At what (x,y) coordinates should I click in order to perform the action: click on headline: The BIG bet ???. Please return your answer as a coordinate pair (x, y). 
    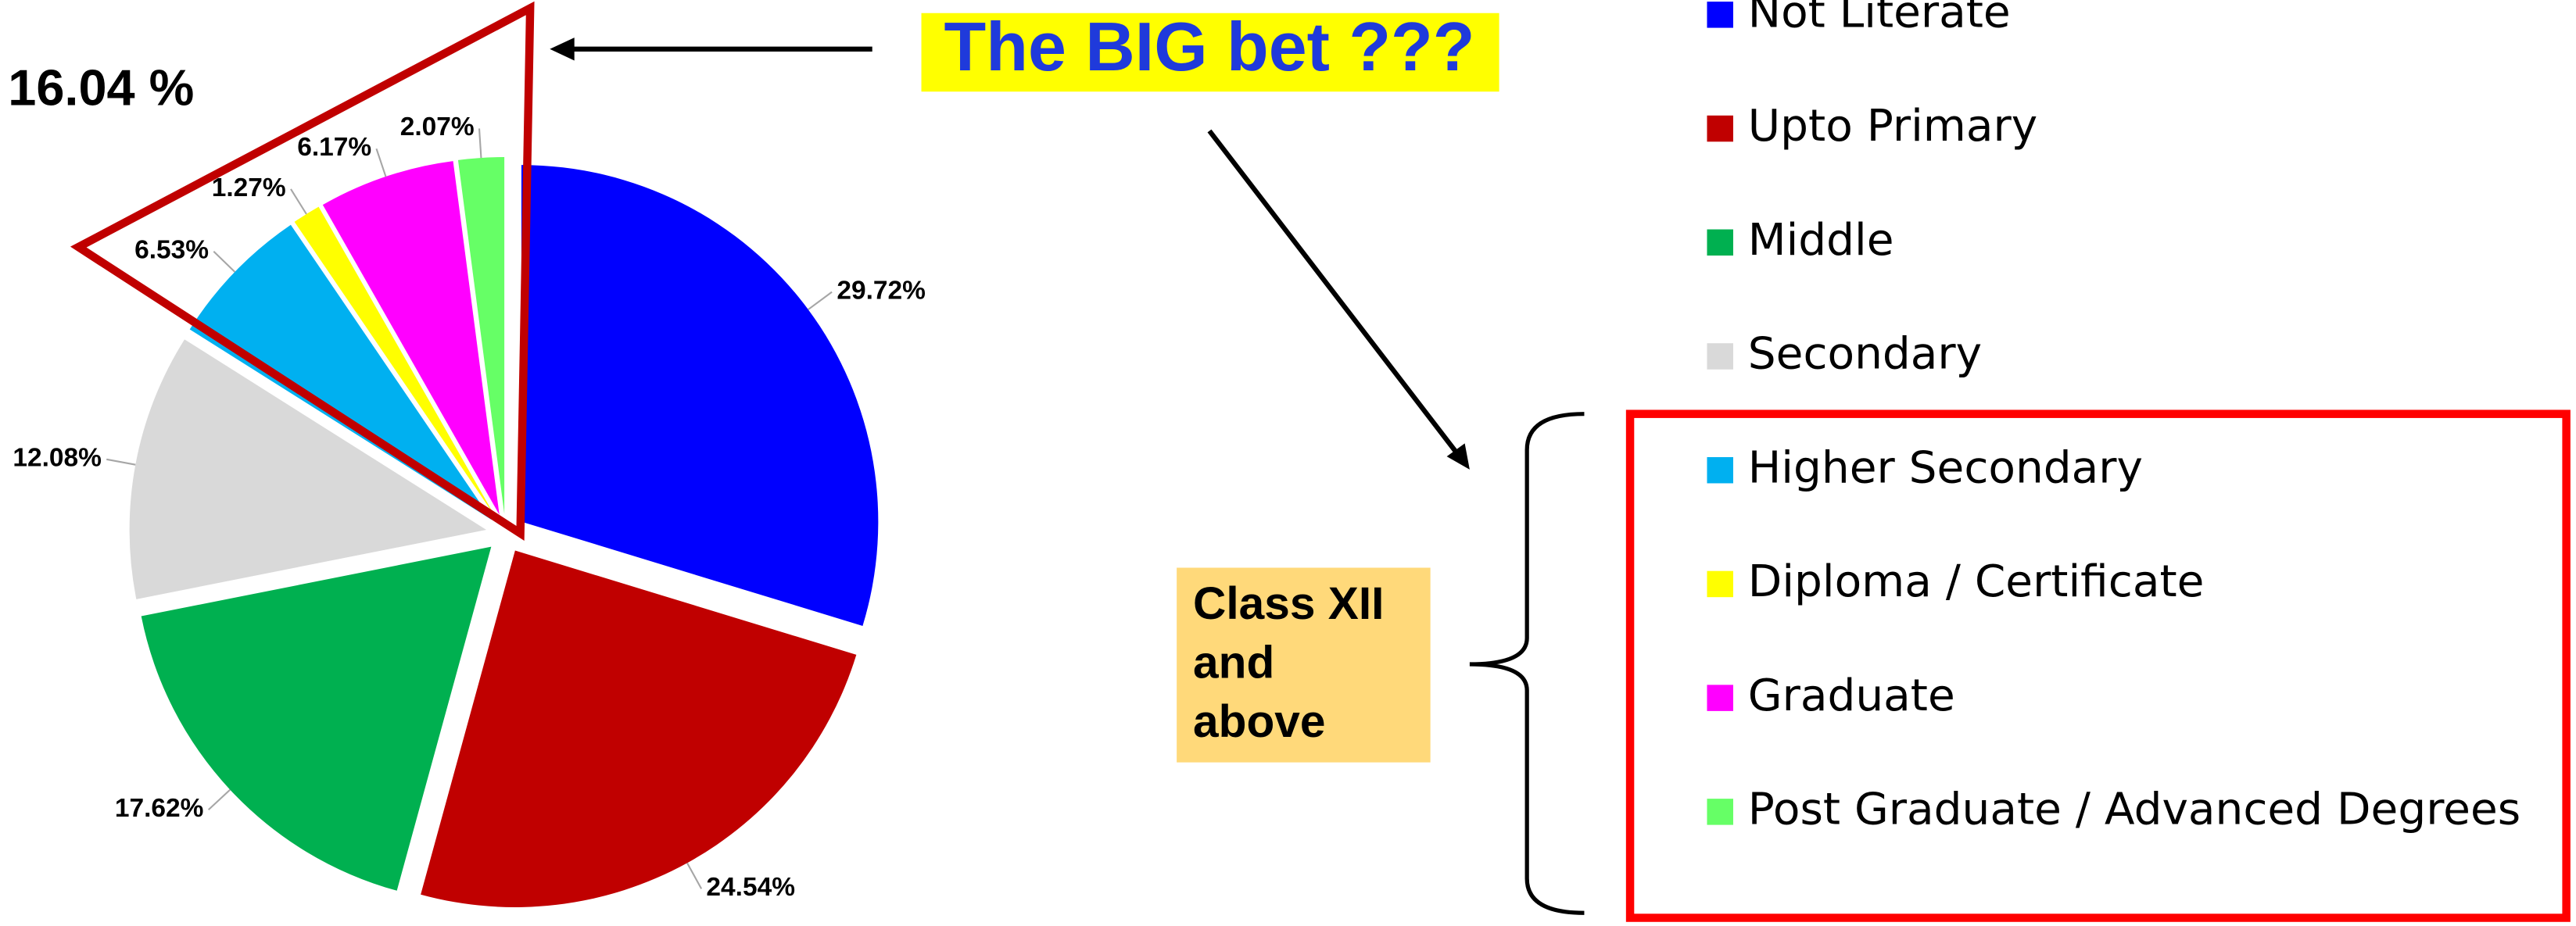
    Looking at the image, I should click on (1209, 46).